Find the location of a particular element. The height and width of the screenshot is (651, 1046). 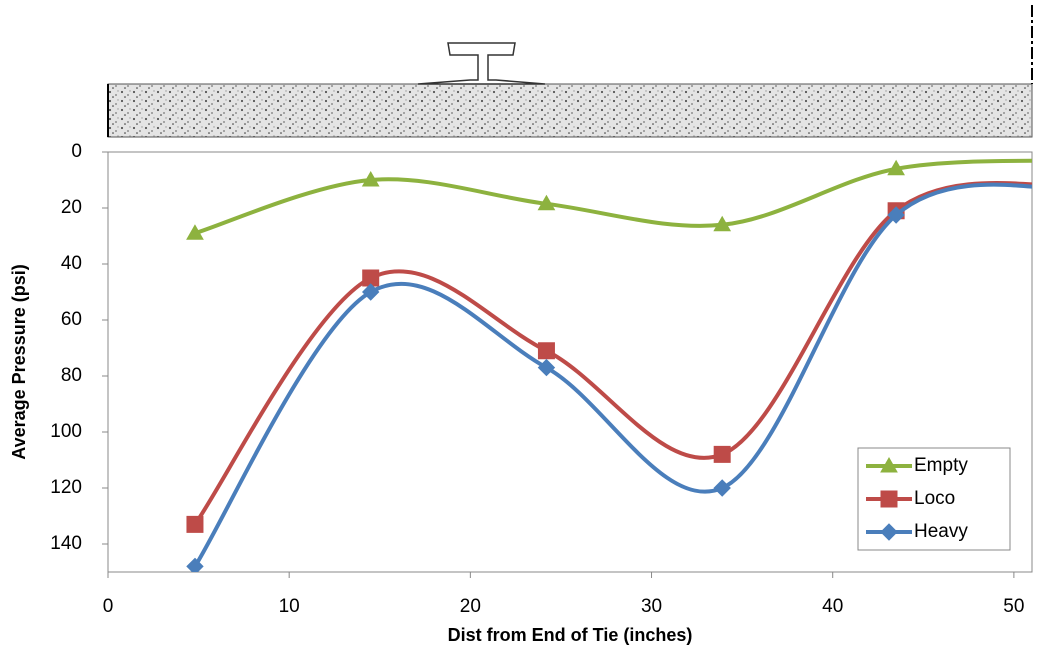

x-tick-label: 10 is located at coordinates (289, 606).